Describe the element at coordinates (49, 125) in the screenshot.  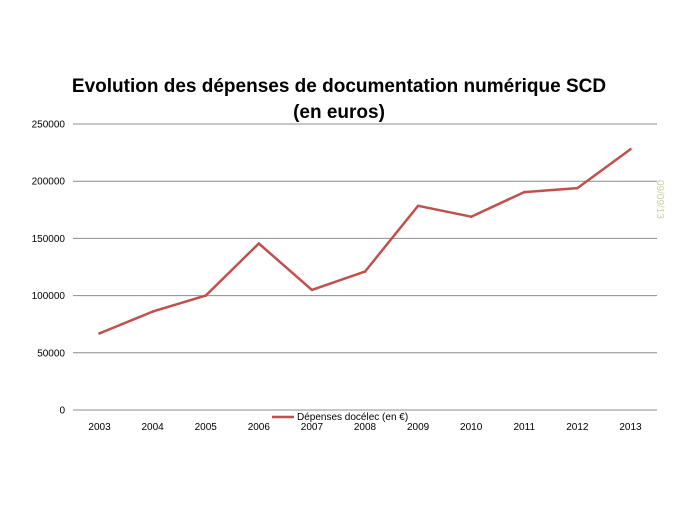
I see `y-tick-label: 250000` at that location.